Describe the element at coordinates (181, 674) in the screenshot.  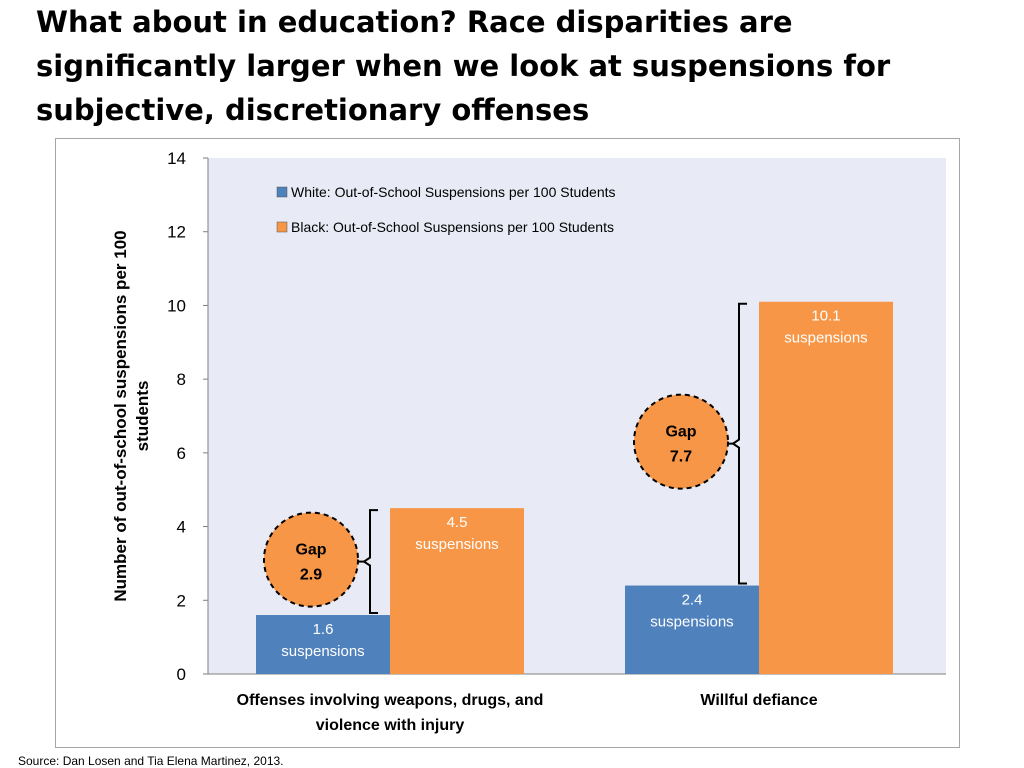
I see `y-tick-label: 0` at that location.